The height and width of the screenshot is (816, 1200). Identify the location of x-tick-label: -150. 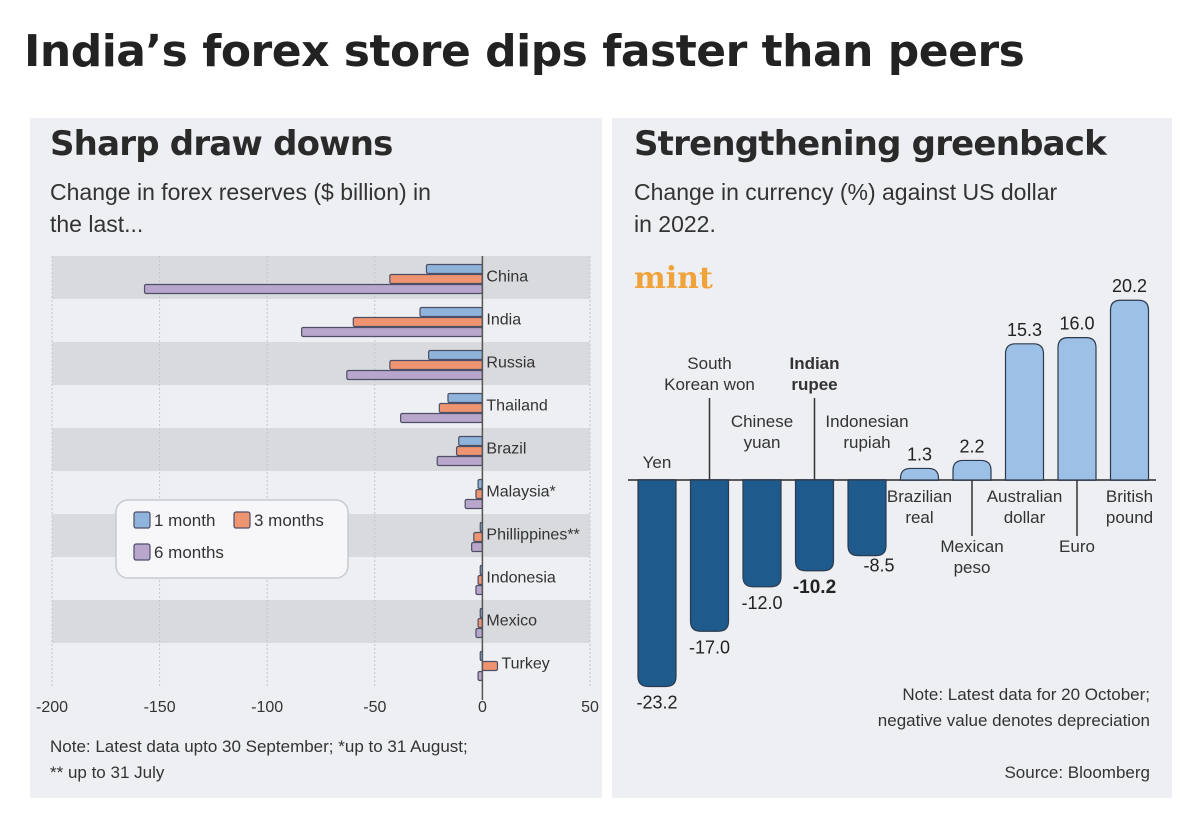
(160, 707).